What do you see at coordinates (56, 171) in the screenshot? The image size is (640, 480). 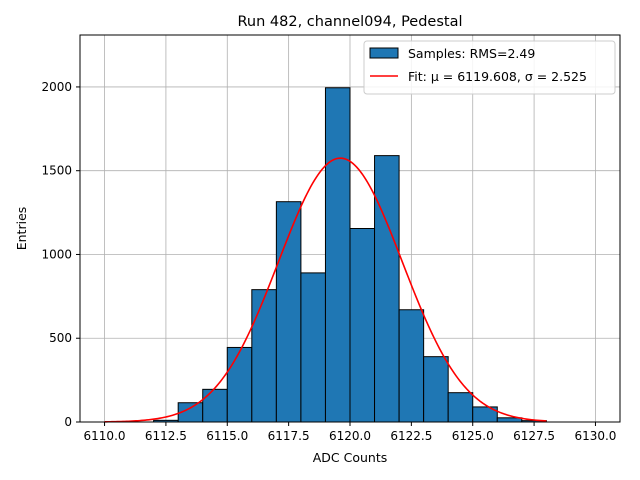 I see `y-tick-label: 1500` at bounding box center [56, 171].